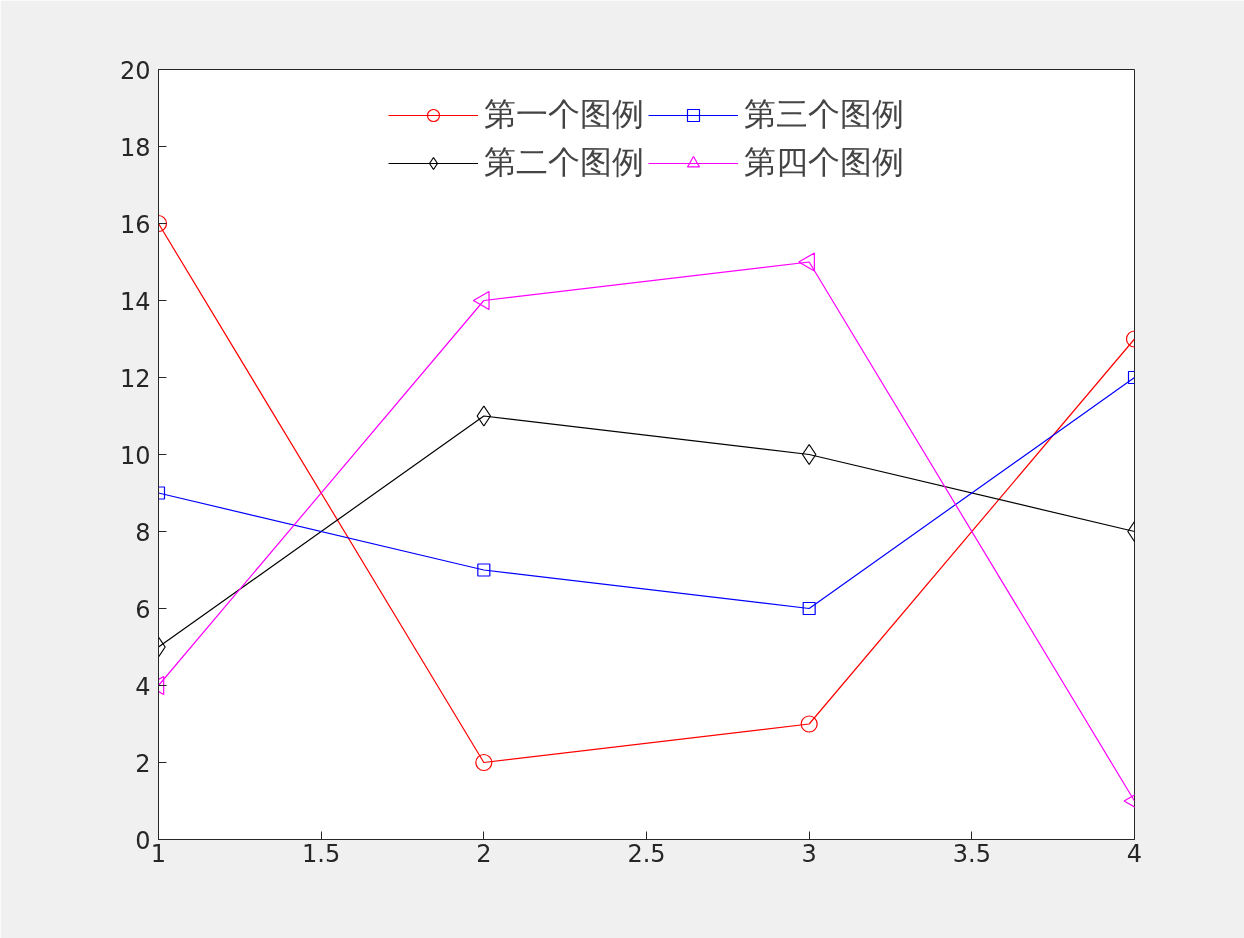 The width and height of the screenshot is (1244, 938). I want to click on x-tick-label: 1.5, so click(321, 853).